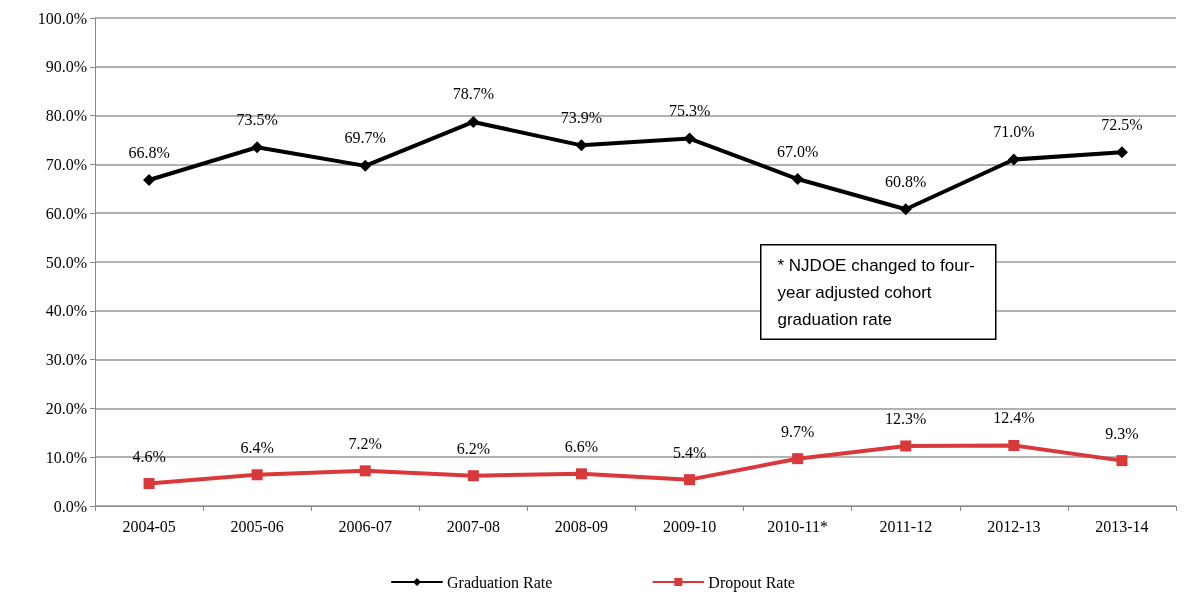  Describe the element at coordinates (62, 18) in the screenshot. I see `y-tick-label: 100.0%` at that location.